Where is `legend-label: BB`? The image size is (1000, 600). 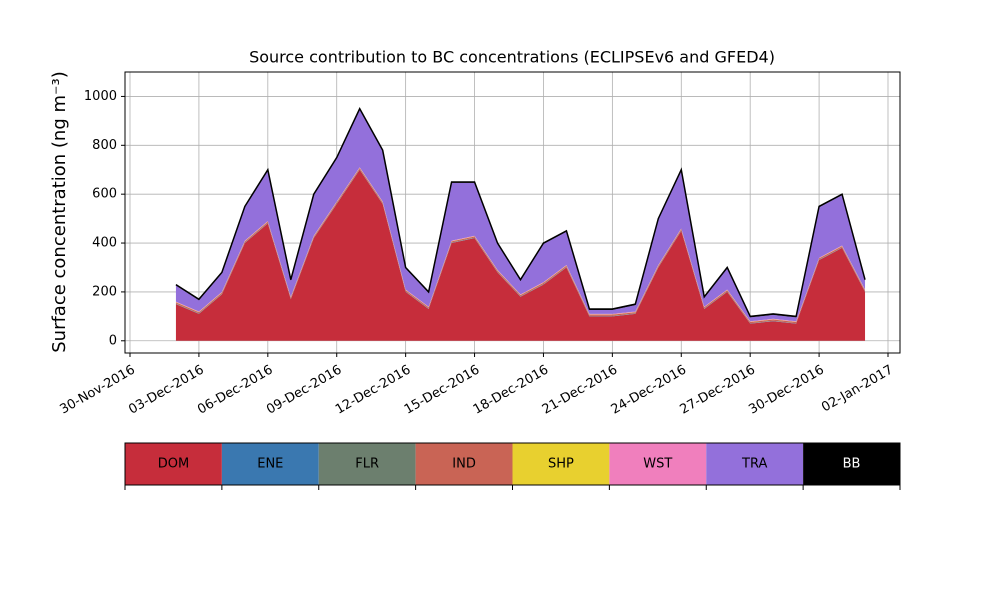
legend-label: BB is located at coordinates (852, 464).